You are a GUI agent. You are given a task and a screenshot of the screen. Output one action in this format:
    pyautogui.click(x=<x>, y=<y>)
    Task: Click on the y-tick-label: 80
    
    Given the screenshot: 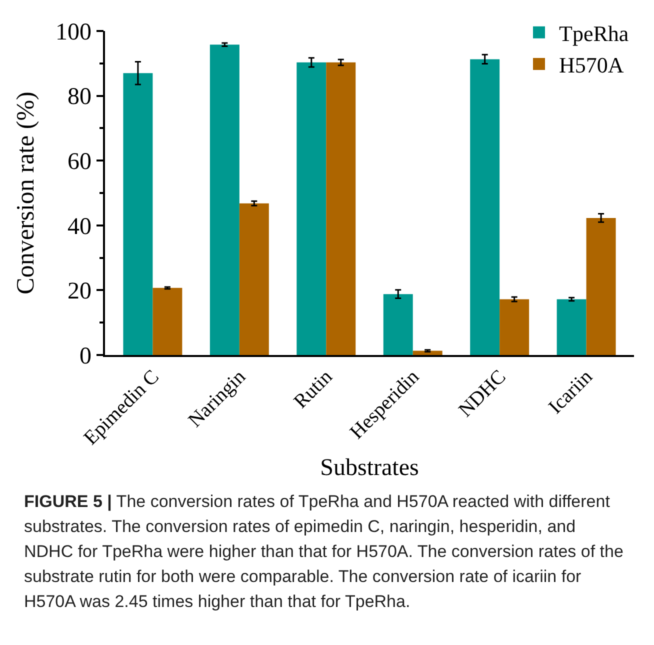 What is the action you would take?
    pyautogui.click(x=79, y=97)
    